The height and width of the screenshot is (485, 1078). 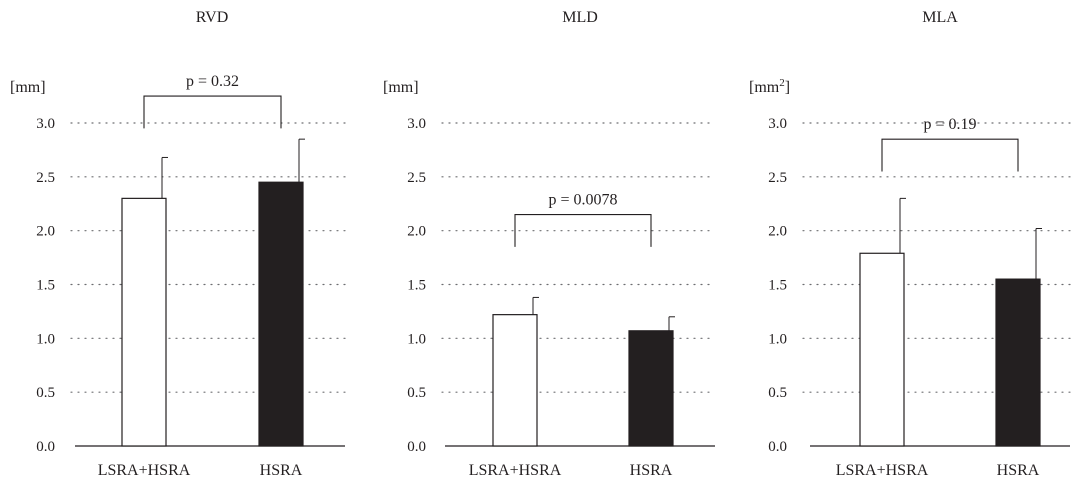 What do you see at coordinates (940, 17) in the screenshot?
I see `chart-title: MLA` at bounding box center [940, 17].